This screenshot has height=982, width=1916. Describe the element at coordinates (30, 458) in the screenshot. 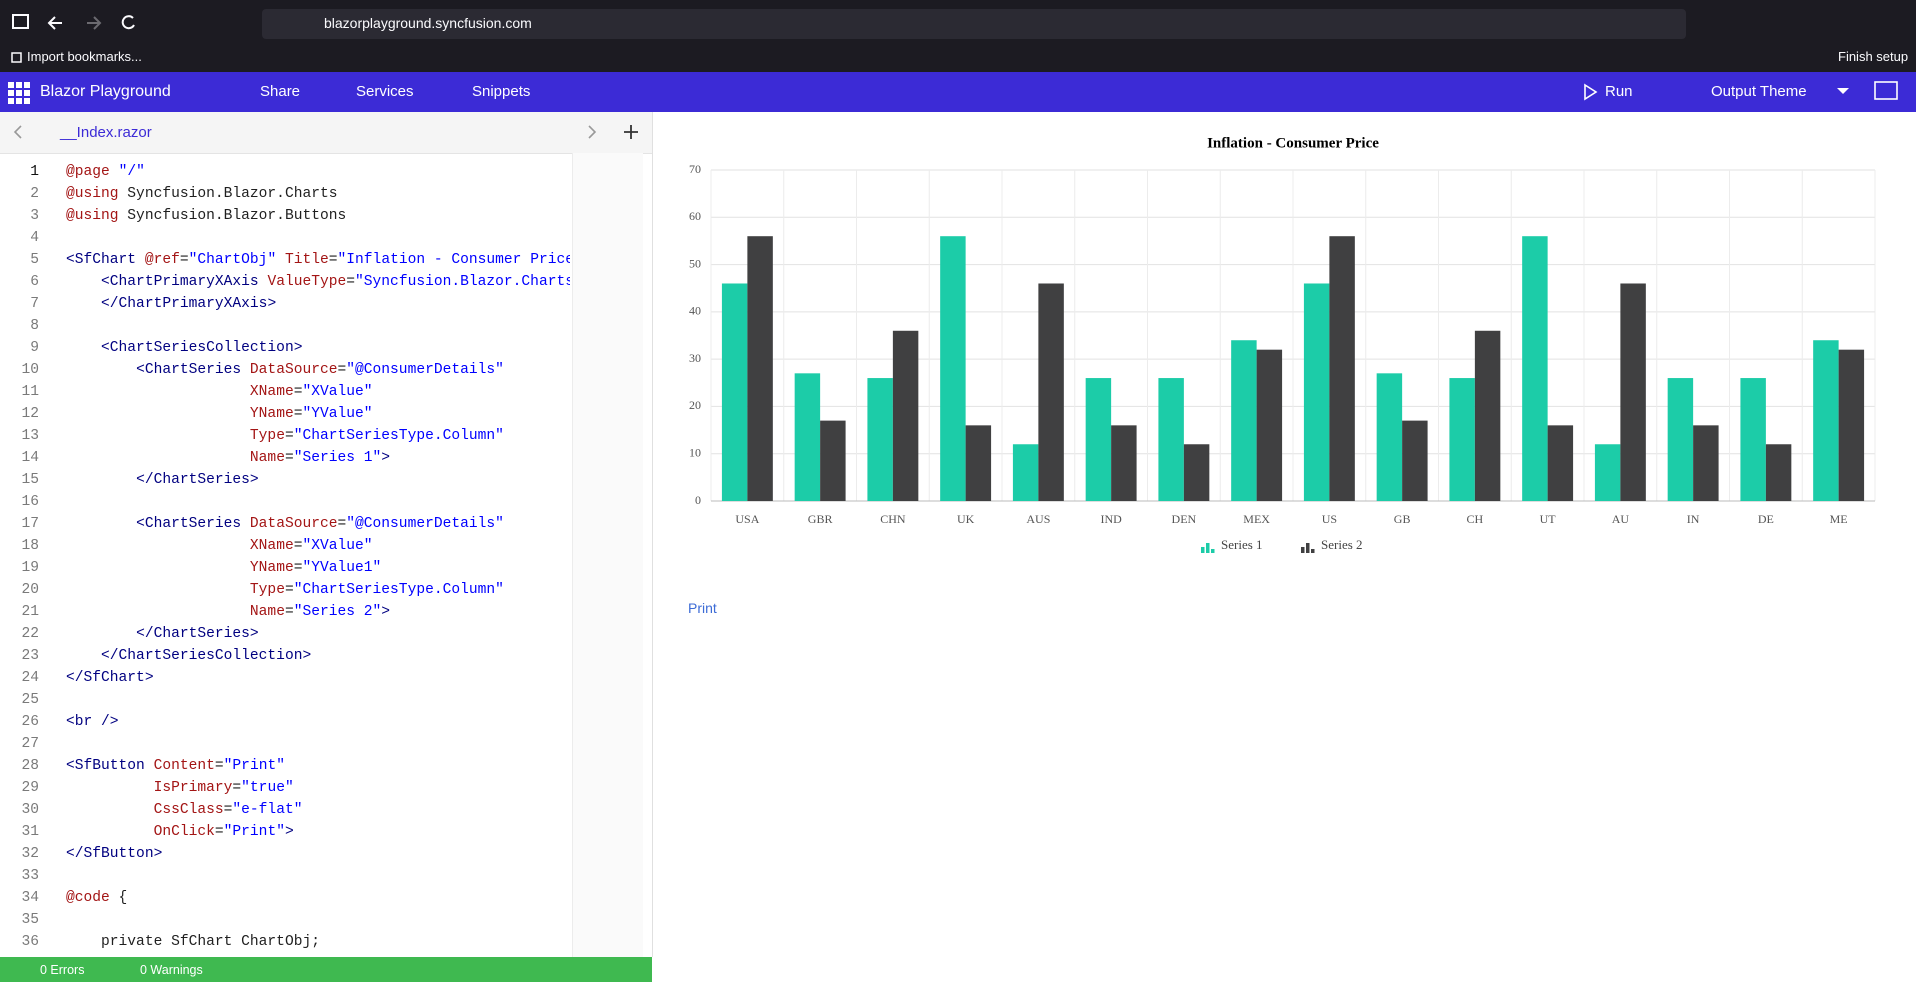

I see `line-number: 14` at that location.